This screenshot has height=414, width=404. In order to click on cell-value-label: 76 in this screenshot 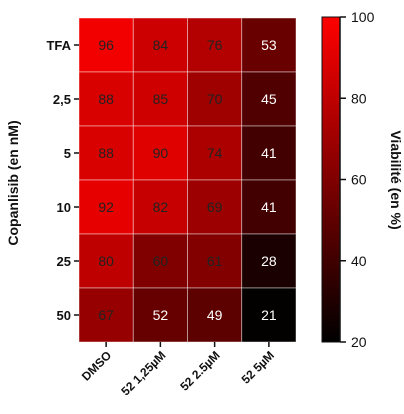, I will do `click(215, 45)`.